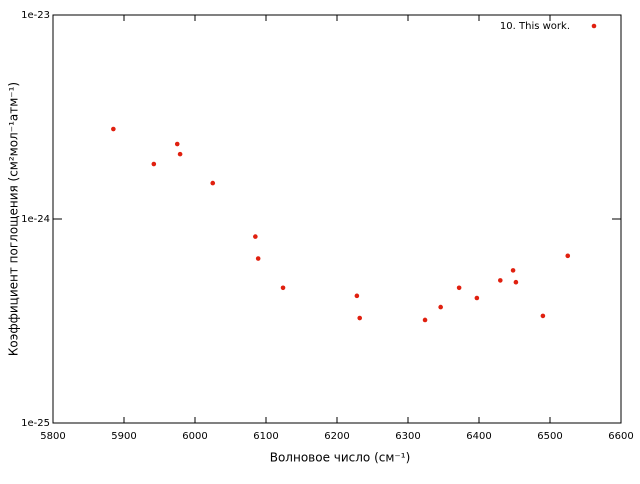 The image size is (640, 484). Describe the element at coordinates (535, 26) in the screenshot. I see `legend-label: 10. This work.` at that location.